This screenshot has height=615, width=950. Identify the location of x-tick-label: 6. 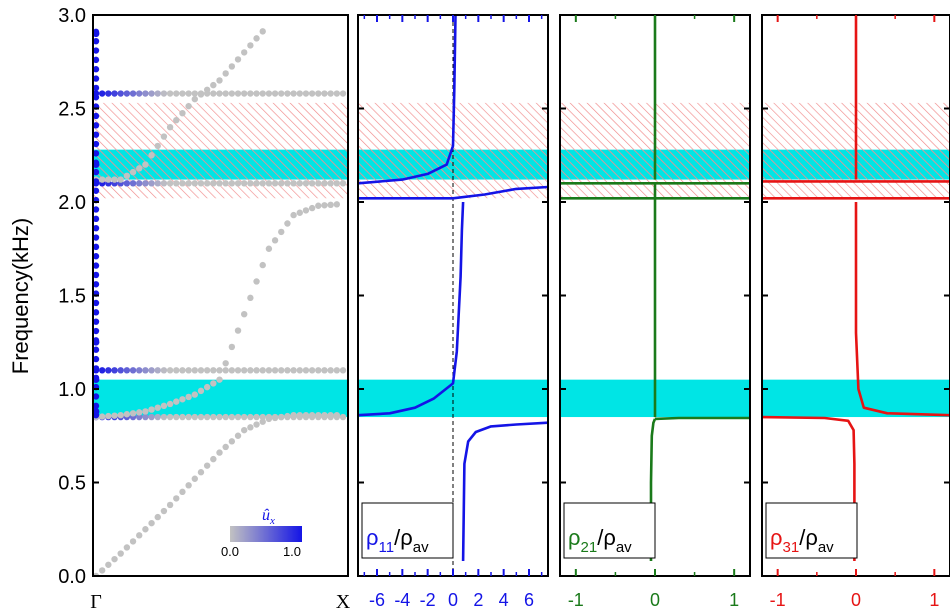
(529, 600).